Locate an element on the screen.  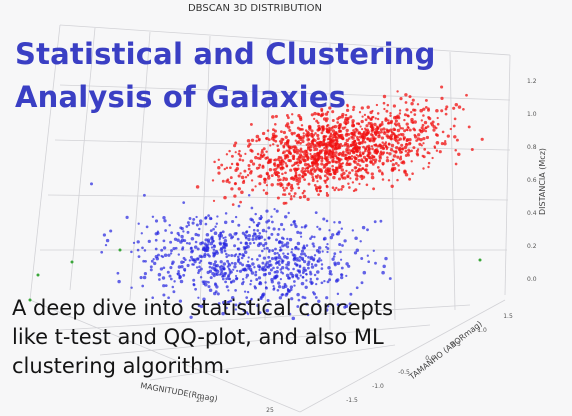
noise-points is located at coordinates (255, 275).